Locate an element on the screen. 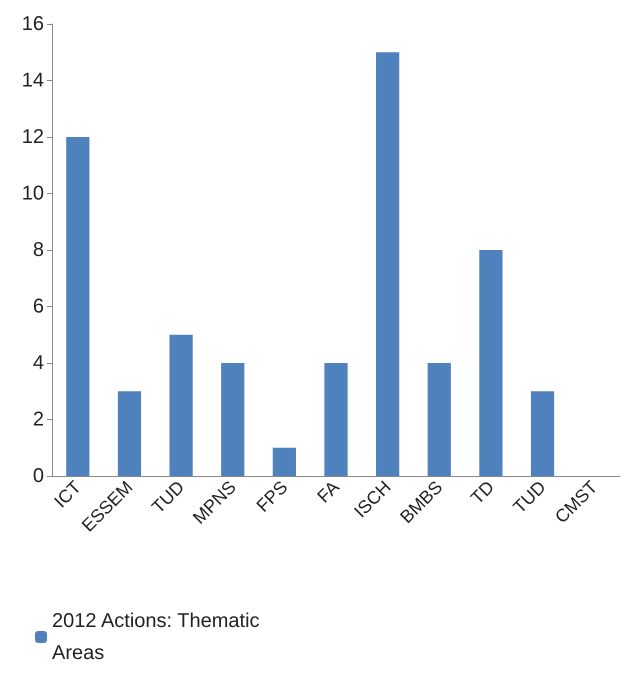 This screenshot has width=632, height=678. y-tick-label: 6 is located at coordinates (38, 307).